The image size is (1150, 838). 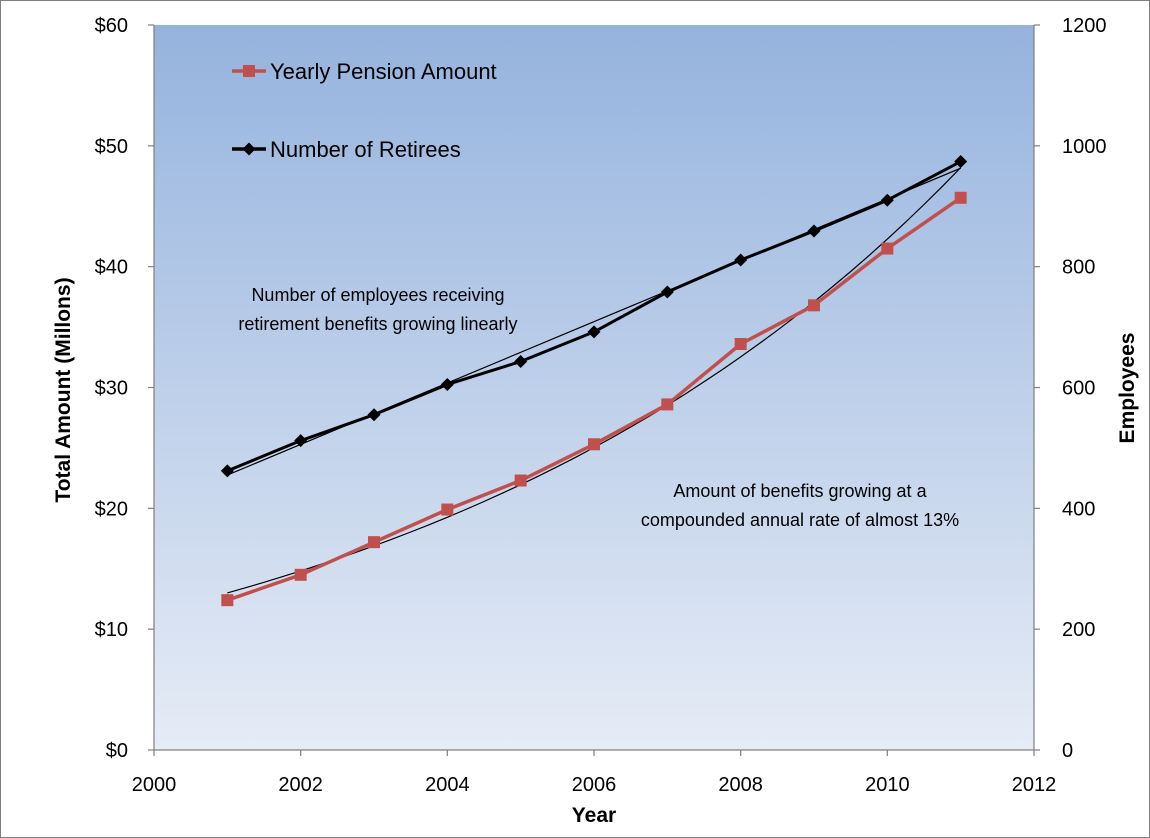 What do you see at coordinates (377, 324) in the screenshot?
I see `annotation-line: retirement benefits growing linearly` at bounding box center [377, 324].